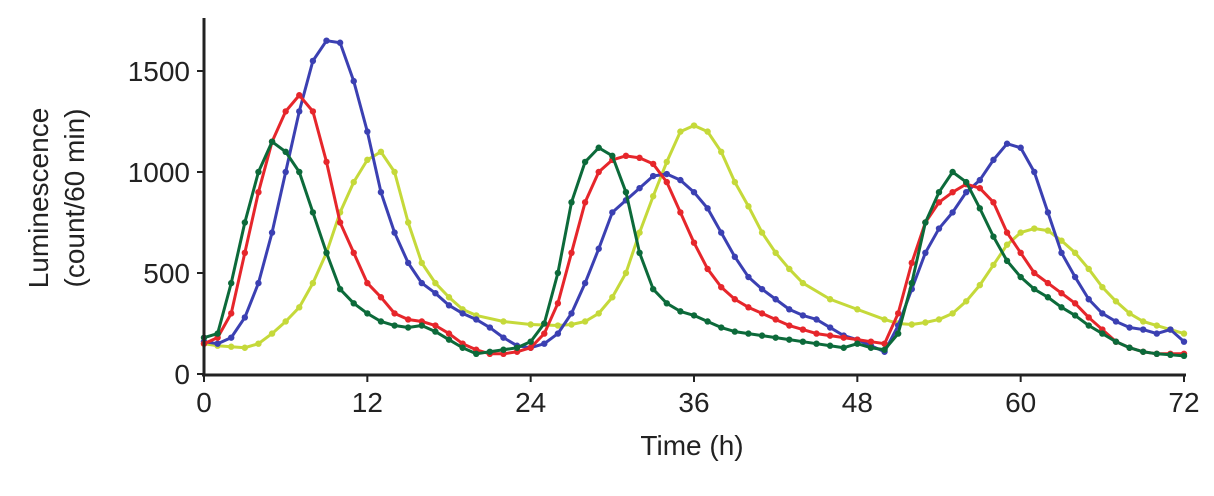 This screenshot has height=496, width=1214. What do you see at coordinates (367, 402) in the screenshot?
I see `x-tick-label: 12` at bounding box center [367, 402].